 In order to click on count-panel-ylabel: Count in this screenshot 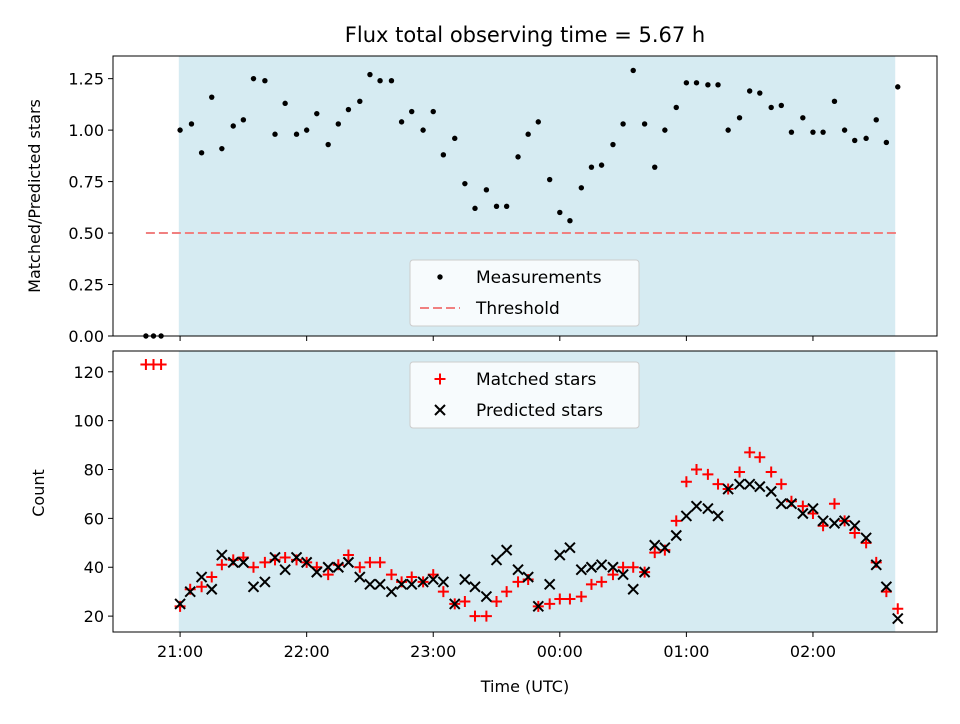, I will do `click(38, 493)`.